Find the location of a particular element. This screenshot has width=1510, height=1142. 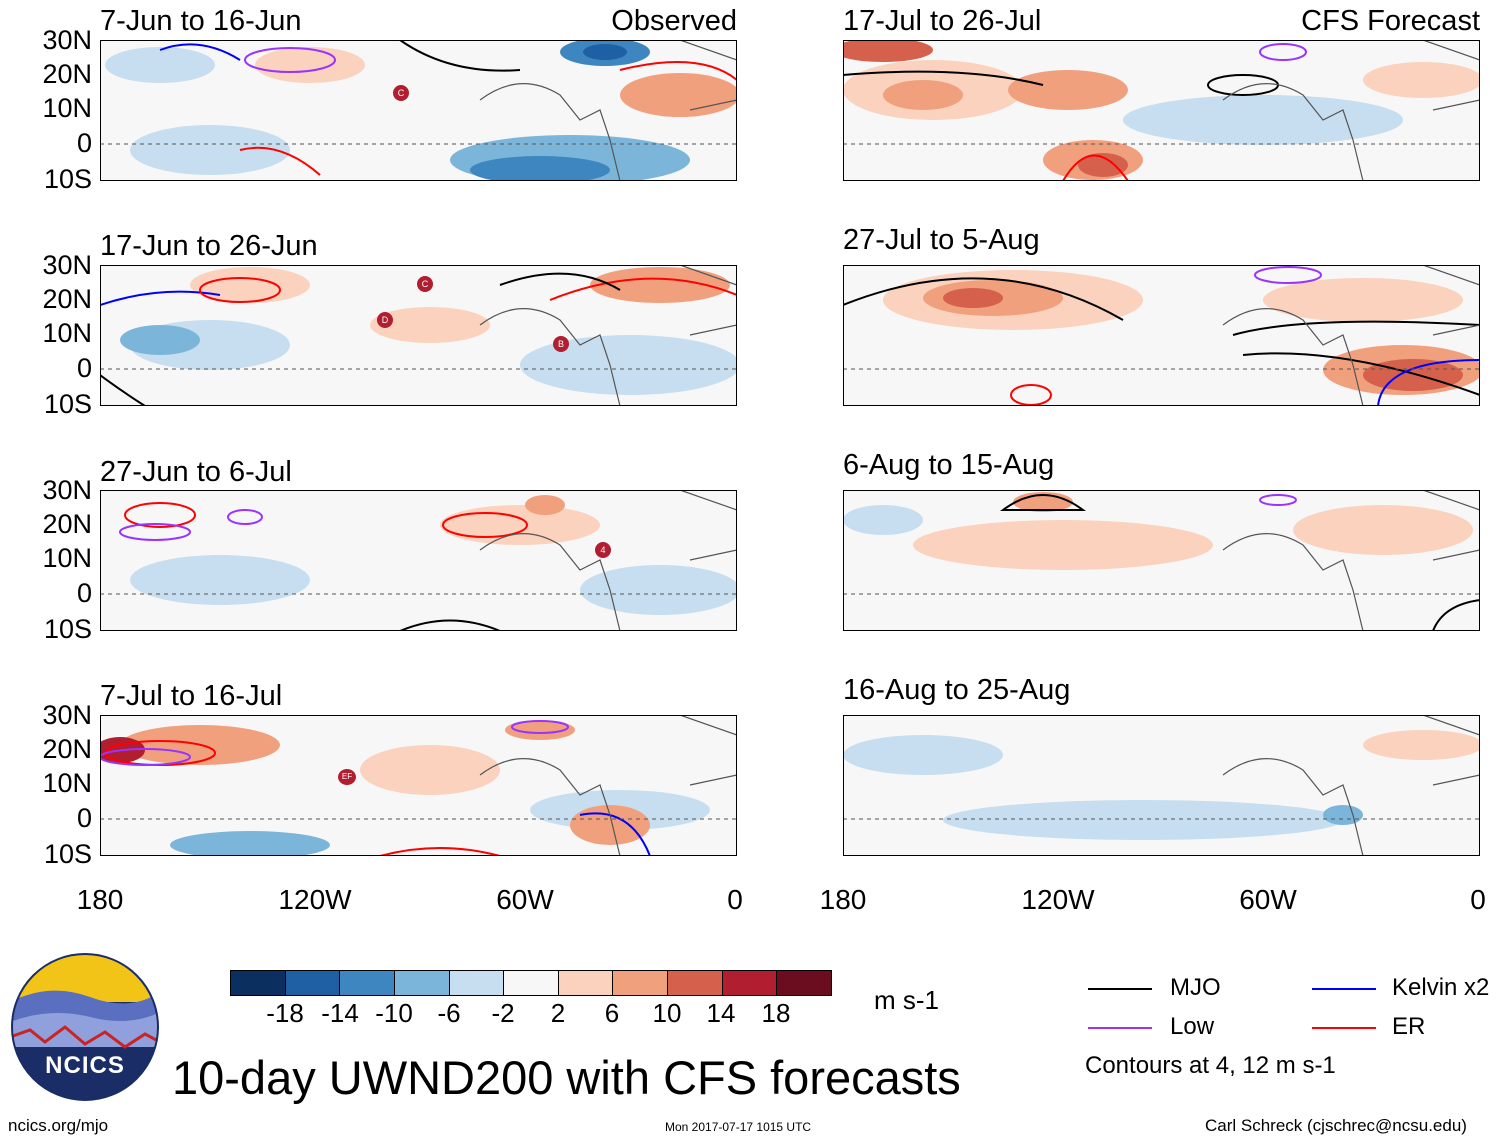

colorbar-units: m s-1 is located at coordinates (906, 1000).